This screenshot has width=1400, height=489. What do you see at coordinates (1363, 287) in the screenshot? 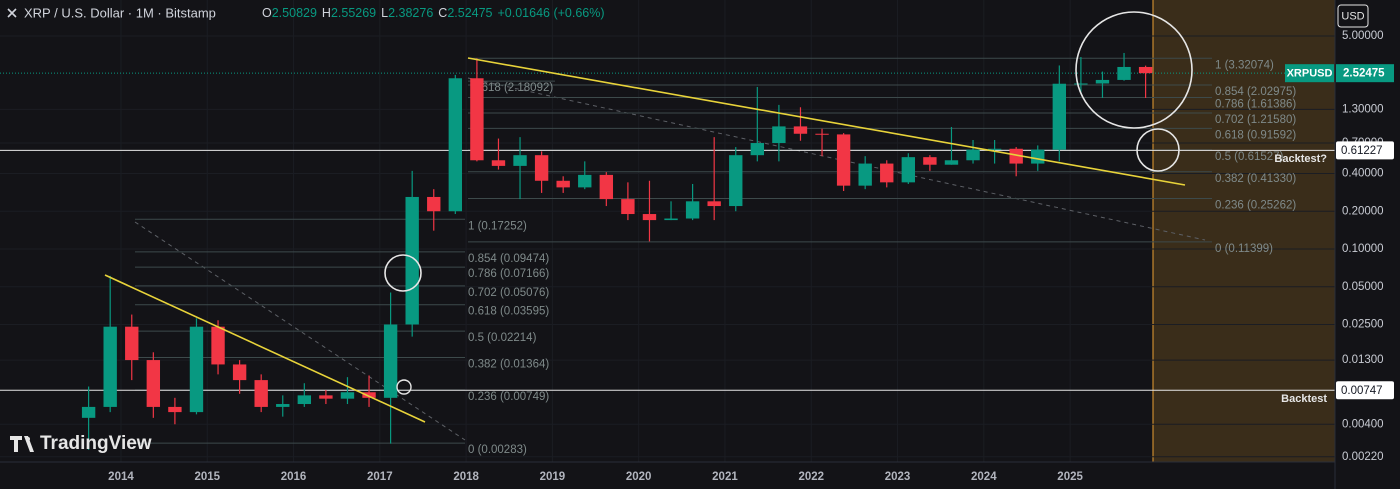
I see `y-tick-label: 0.05000` at bounding box center [1363, 287].